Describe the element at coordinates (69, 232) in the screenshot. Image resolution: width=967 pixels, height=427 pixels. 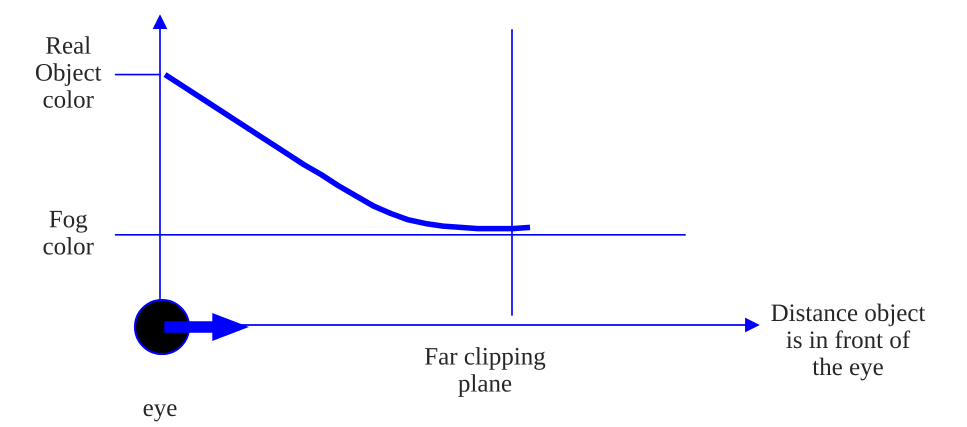
I see `ref-line-label: Fog color` at that location.